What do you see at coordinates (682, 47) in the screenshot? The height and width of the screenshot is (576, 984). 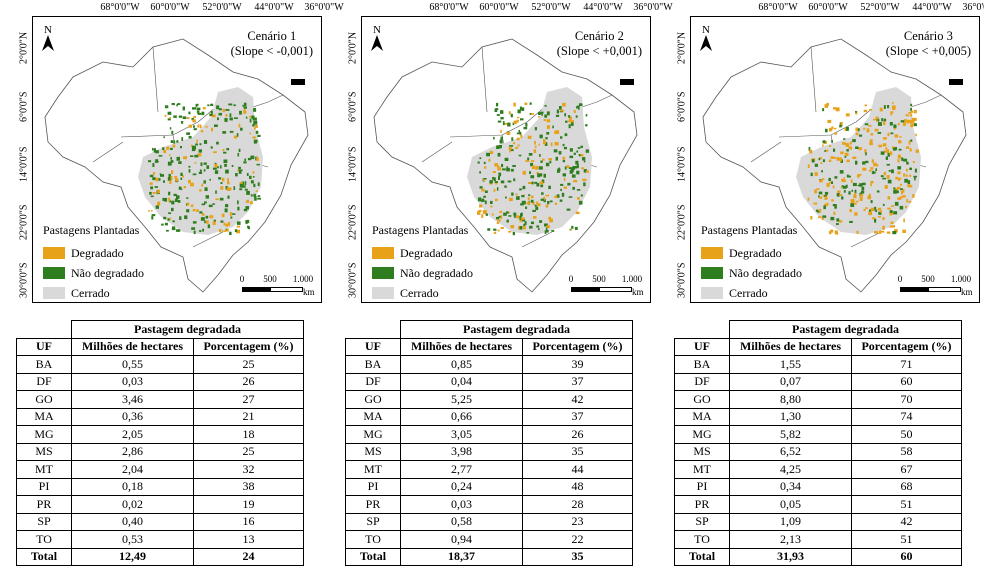 I see `latitude-label: 2°0'0"N` at bounding box center [682, 47].